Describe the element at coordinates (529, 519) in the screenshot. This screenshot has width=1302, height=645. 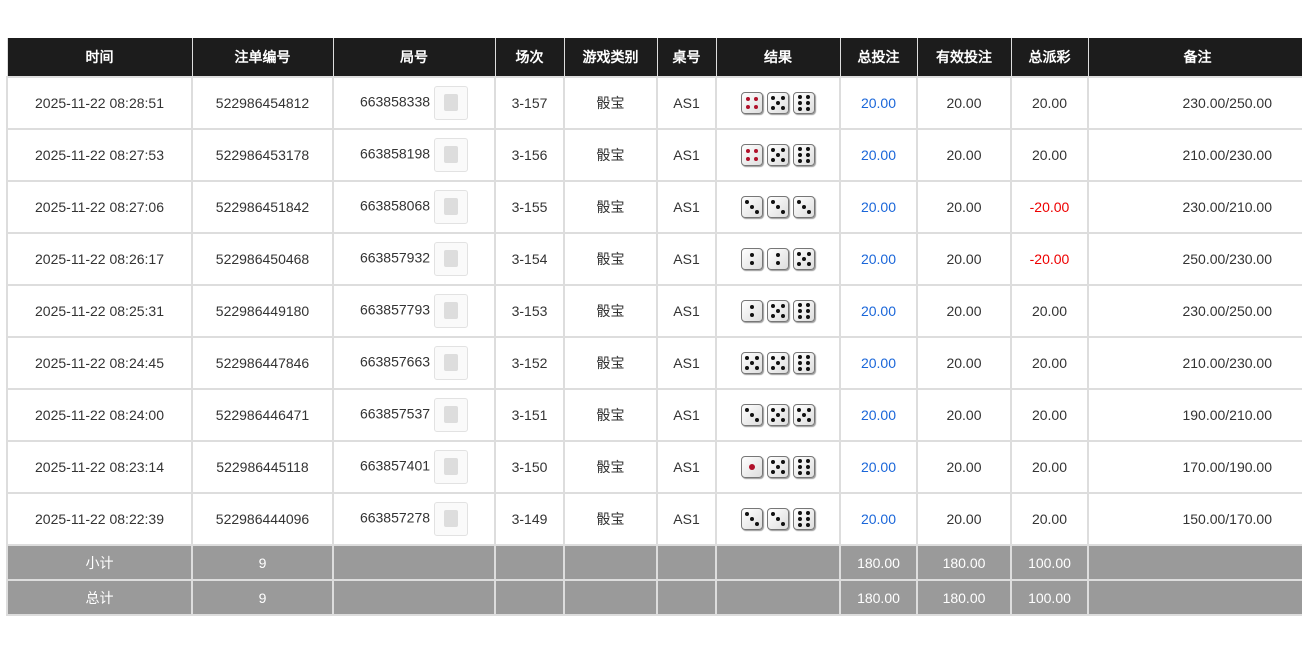
I see `session: 3-149` at that location.